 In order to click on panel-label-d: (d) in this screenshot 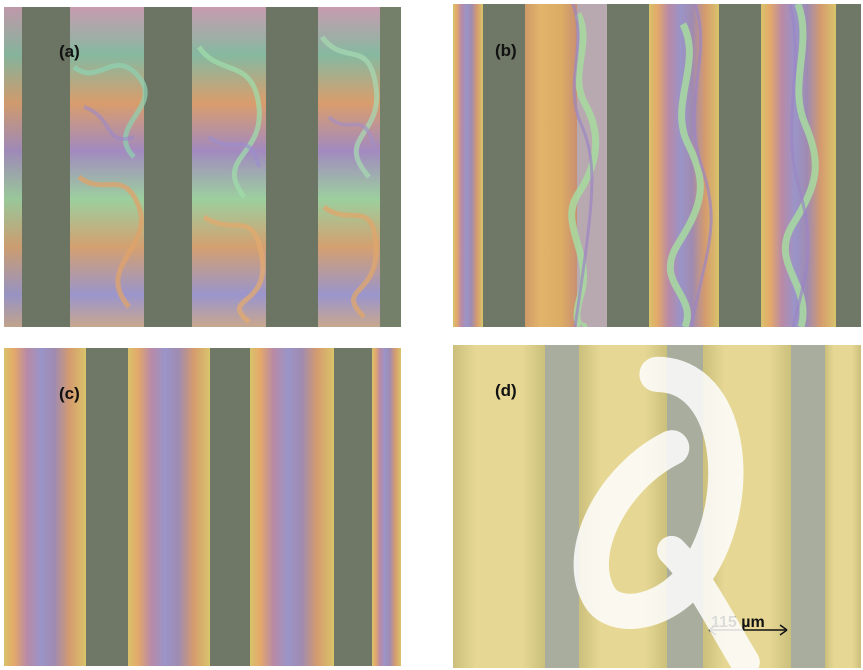, I will do `click(506, 390)`.